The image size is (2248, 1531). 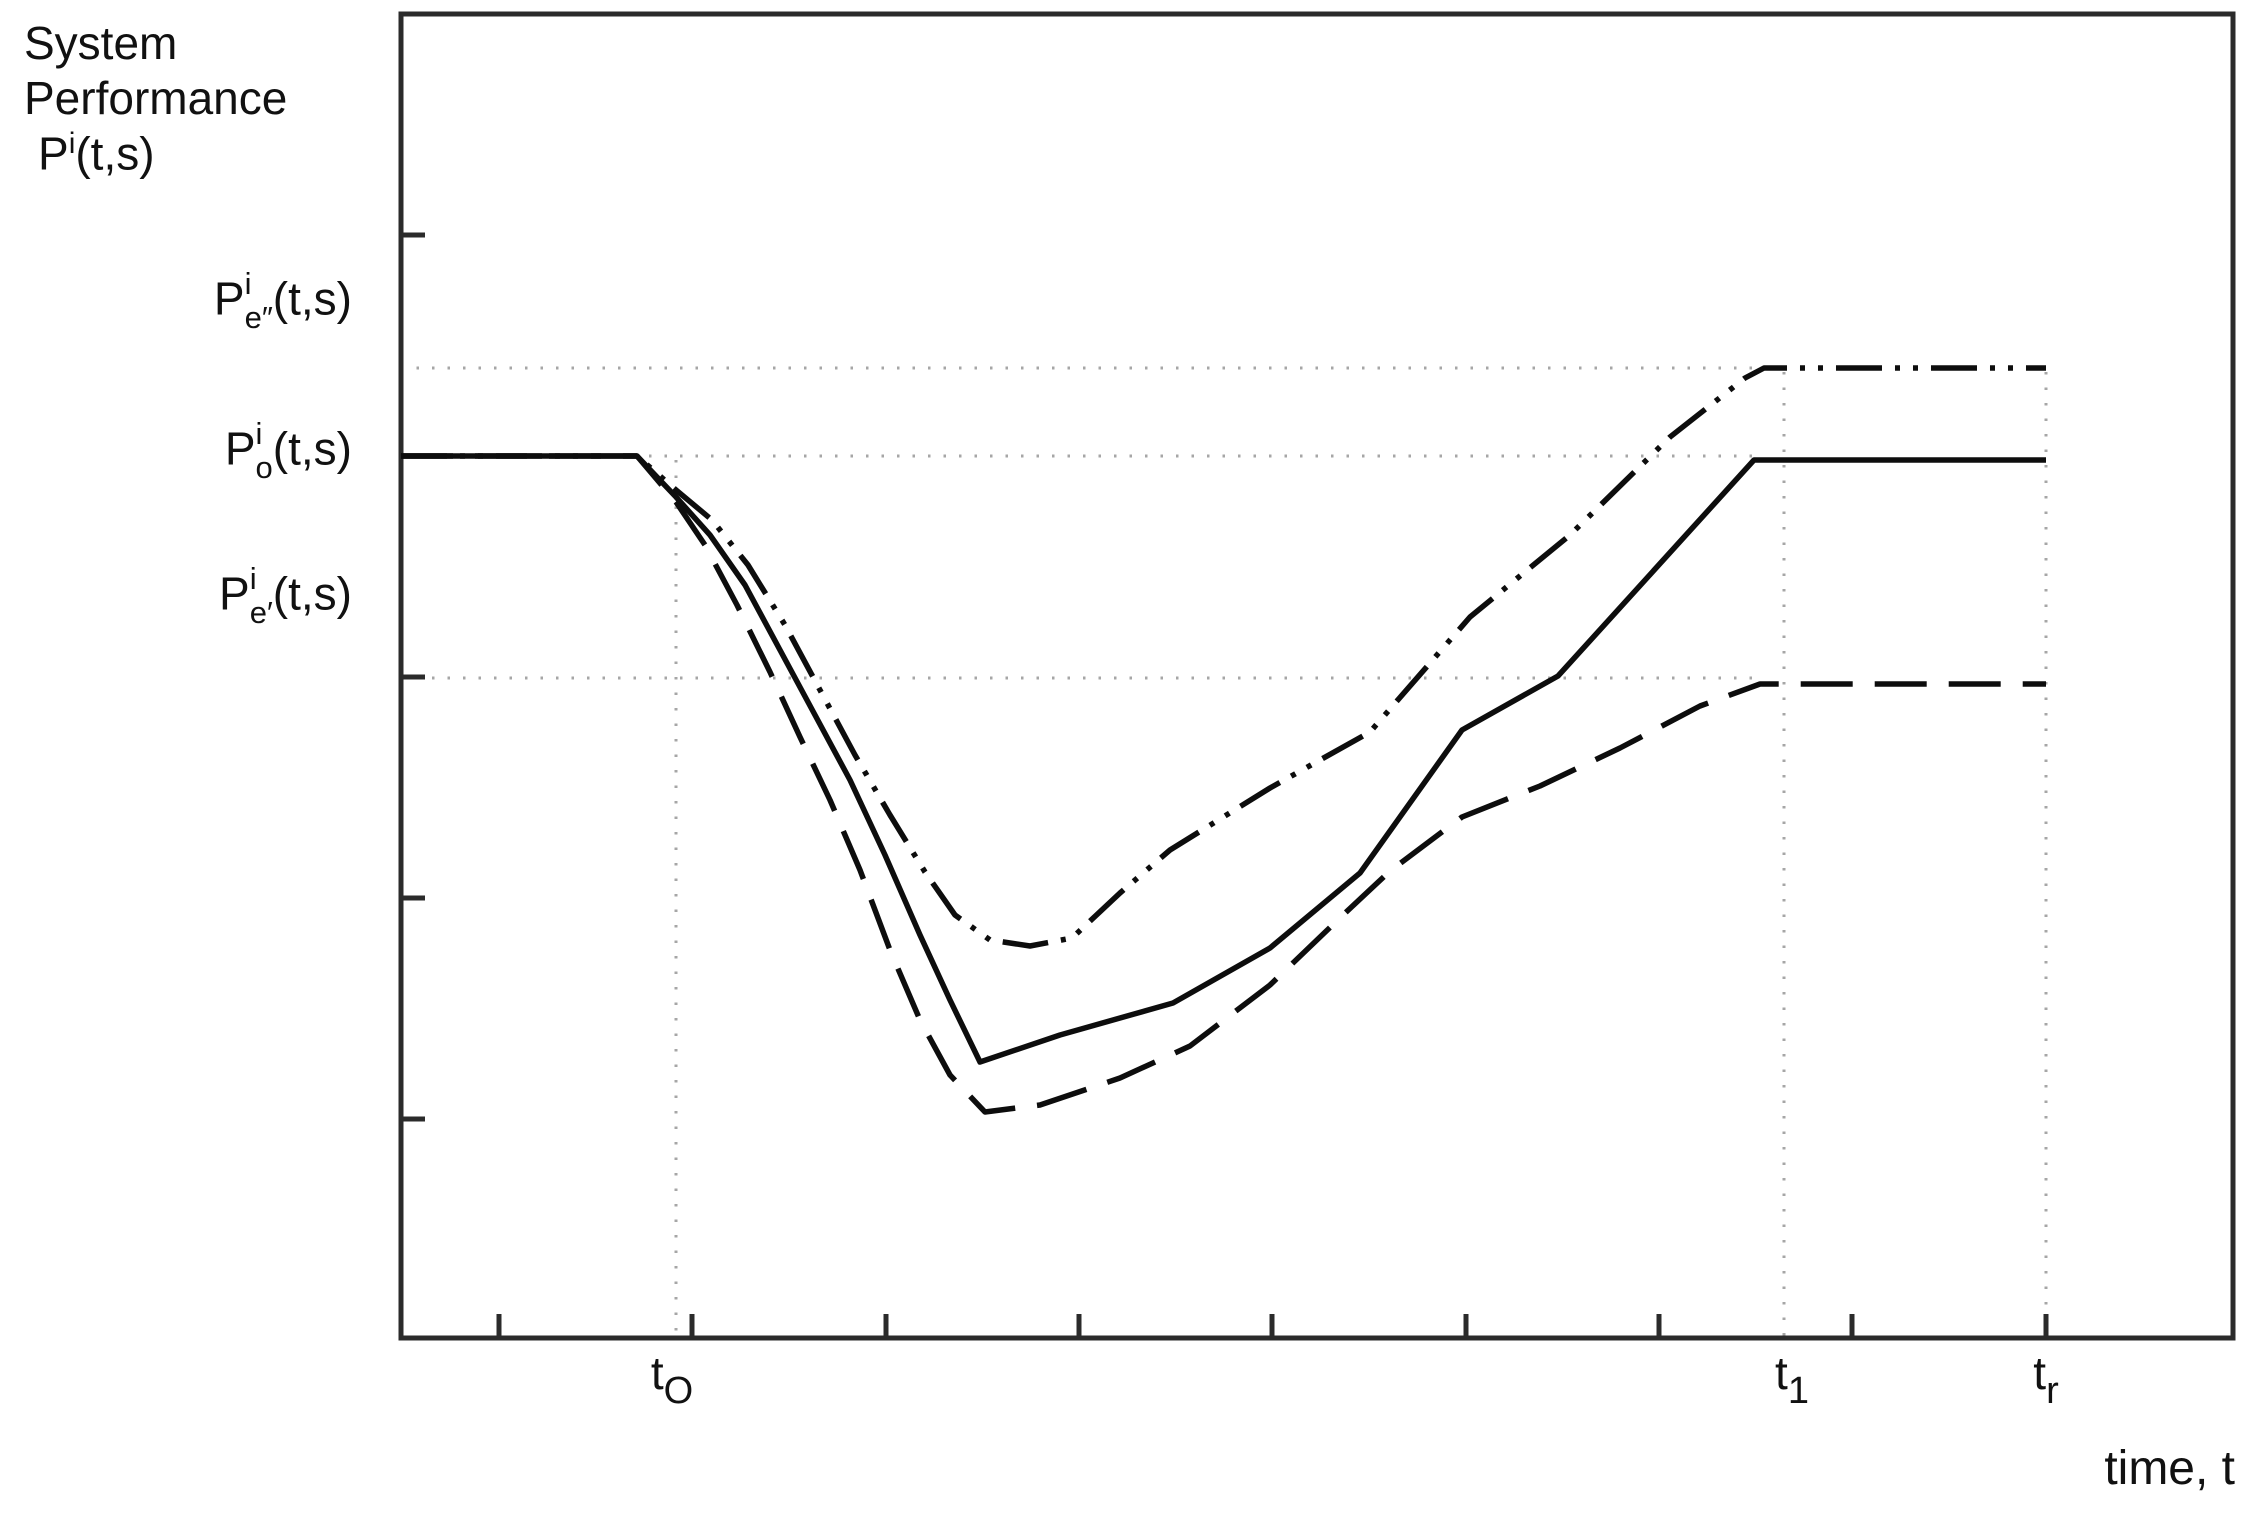 What do you see at coordinates (2046, 1379) in the screenshot?
I see `x-tick-label-tr: tr` at bounding box center [2046, 1379].